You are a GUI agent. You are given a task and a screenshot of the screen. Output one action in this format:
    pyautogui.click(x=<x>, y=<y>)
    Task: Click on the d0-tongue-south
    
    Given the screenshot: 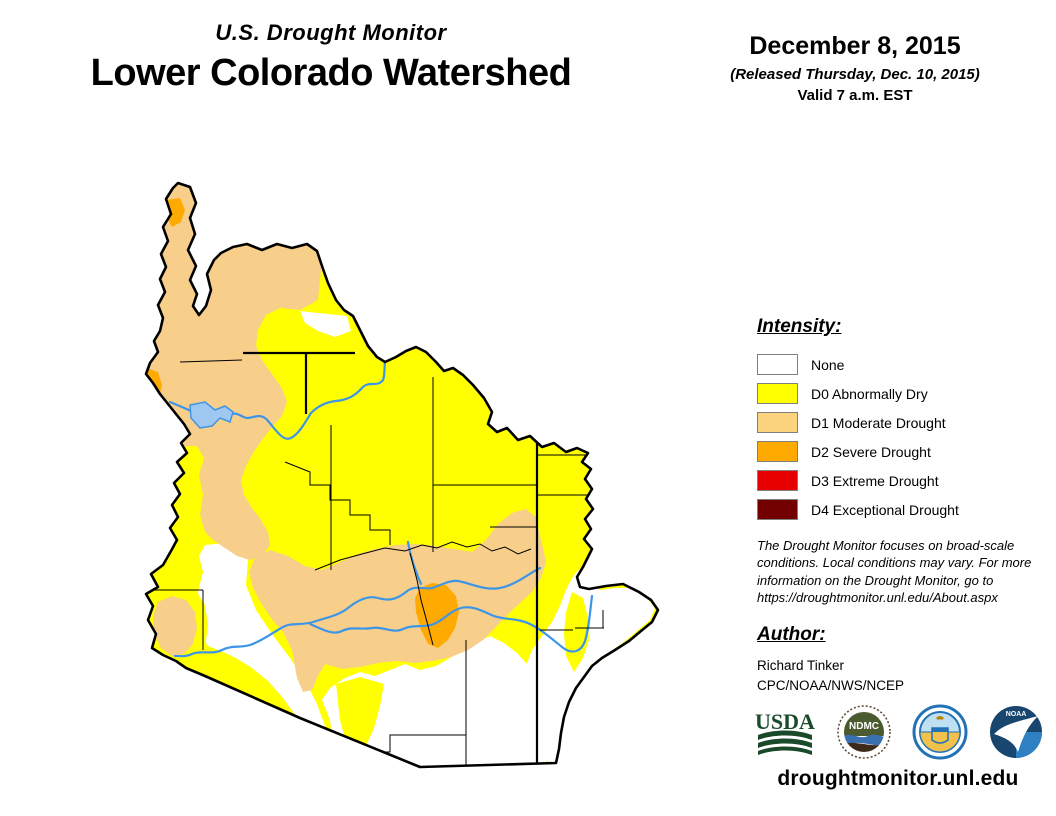 What is the action you would take?
    pyautogui.click(x=360, y=714)
    